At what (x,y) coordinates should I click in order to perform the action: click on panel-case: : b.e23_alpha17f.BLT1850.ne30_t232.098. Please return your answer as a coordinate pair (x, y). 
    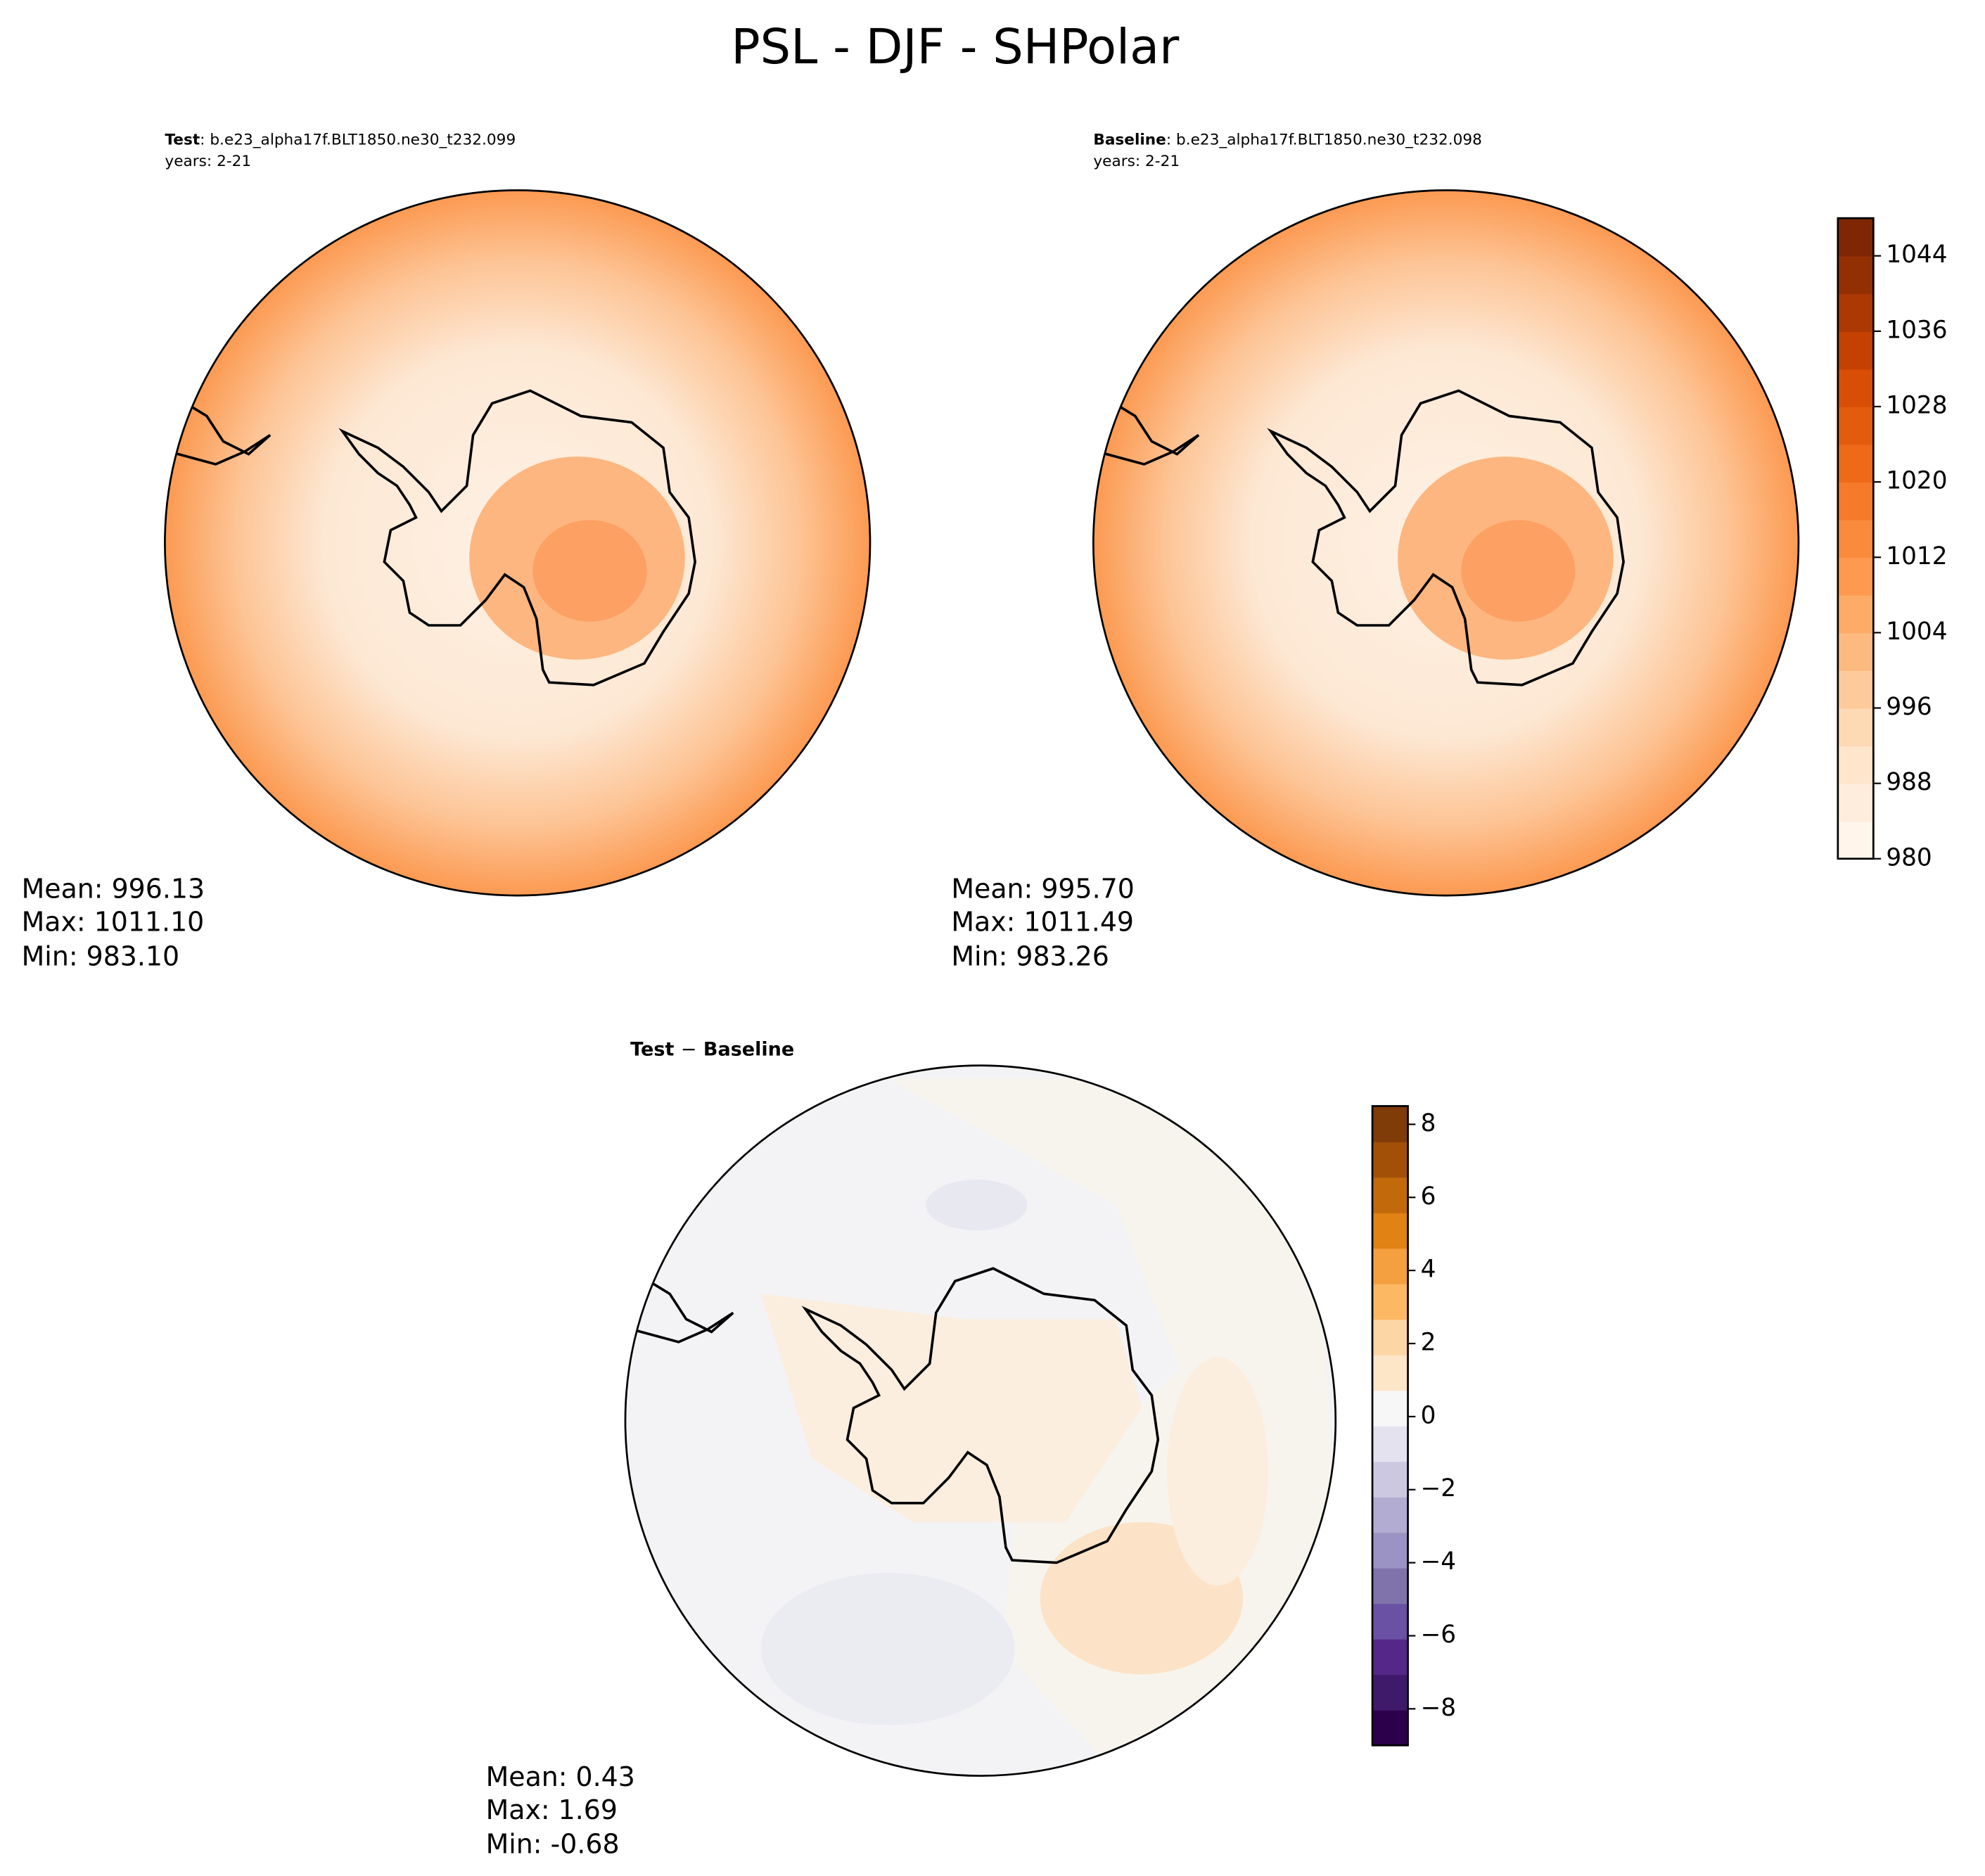
    Looking at the image, I should click on (1324, 140).